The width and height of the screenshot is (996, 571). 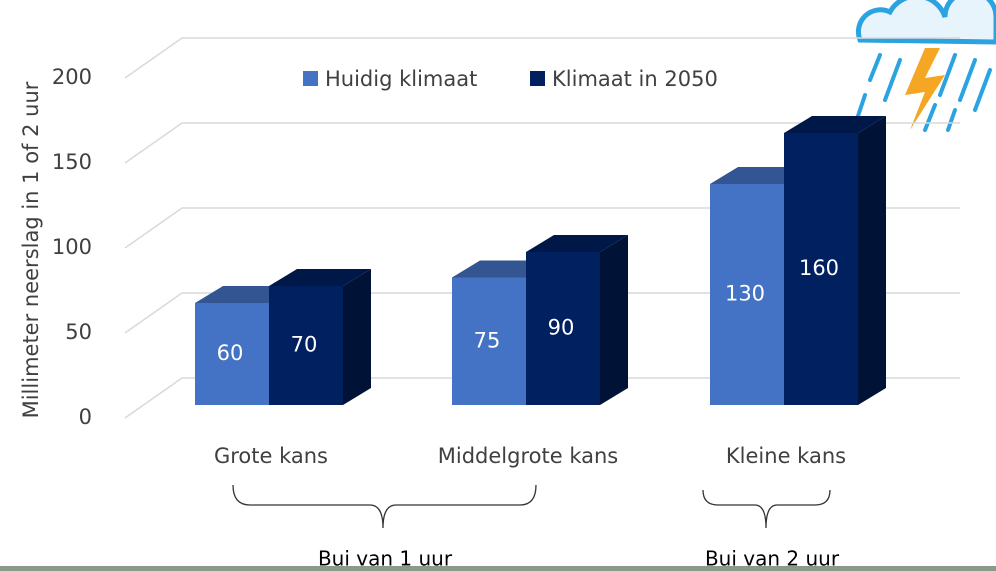 I want to click on weather-icon, so click(x=924, y=66).